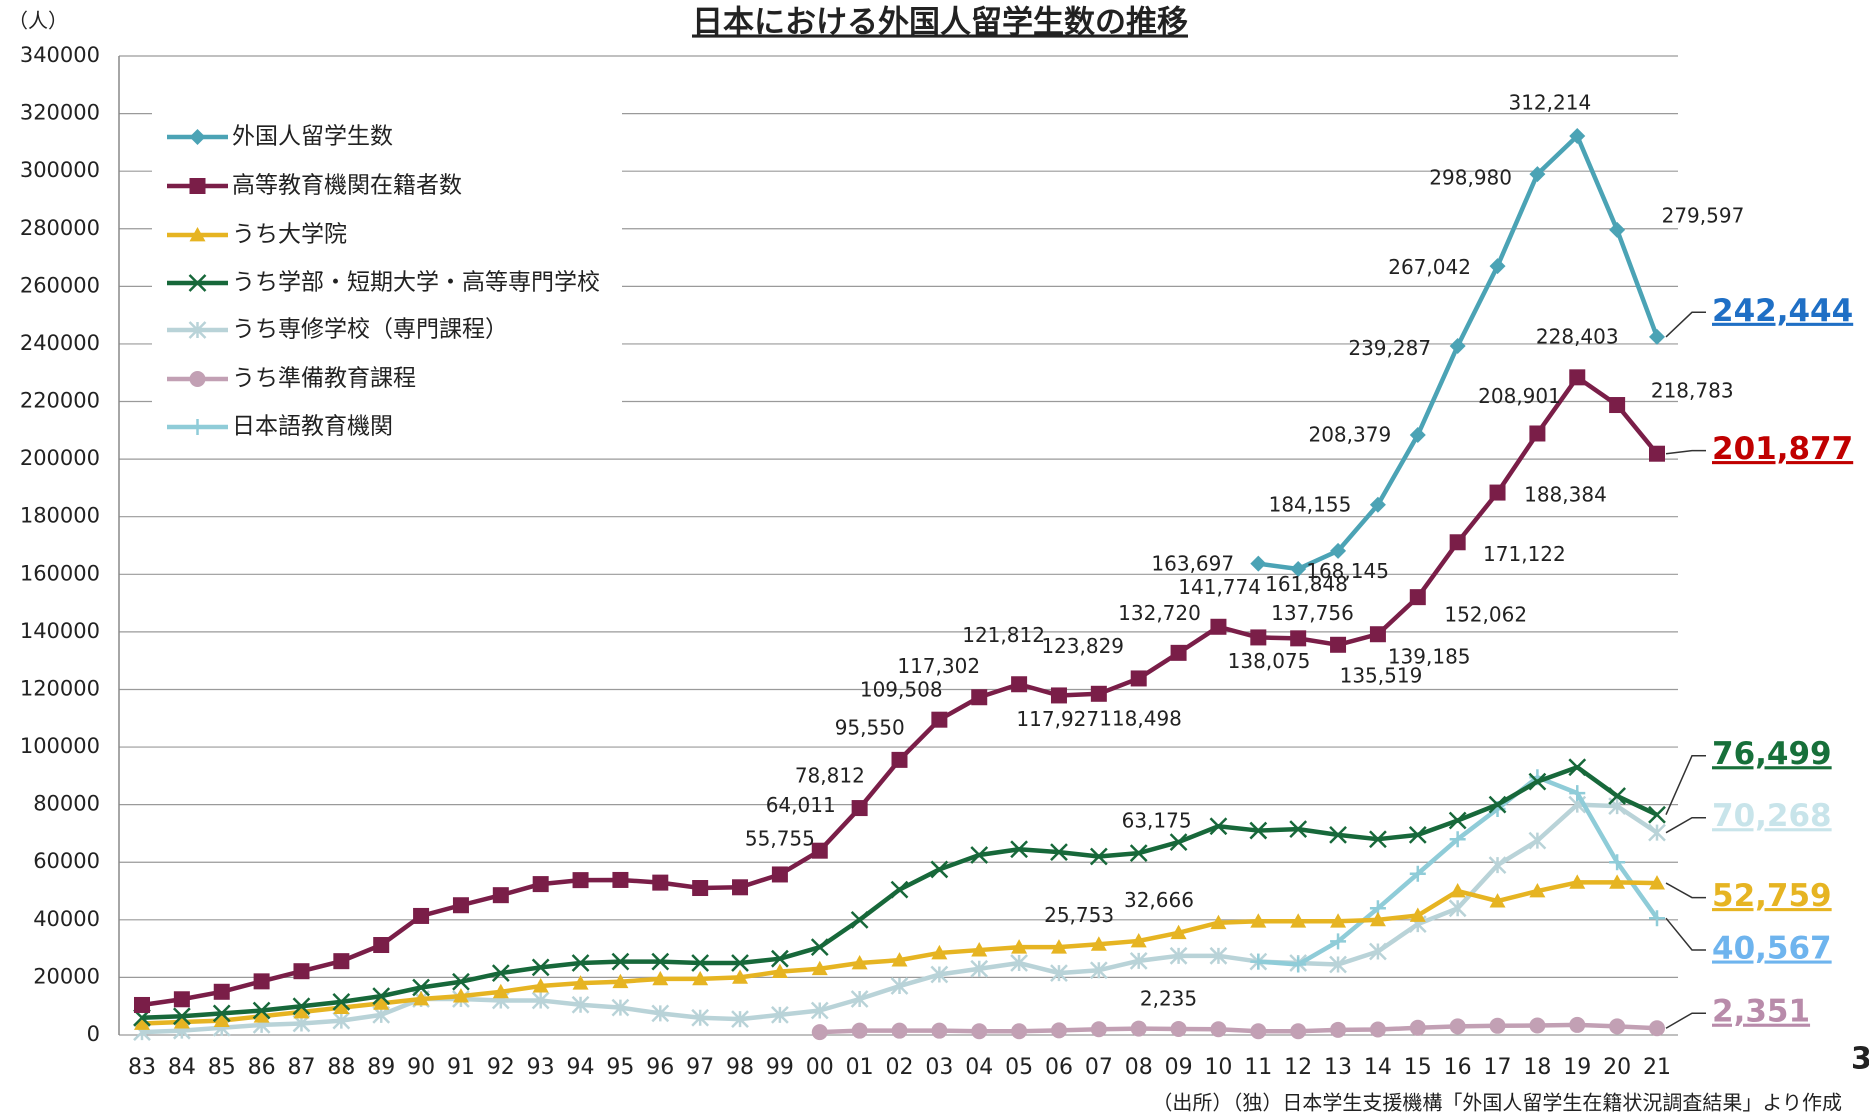  What do you see at coordinates (60, 170) in the screenshot?
I see `y-tick-label: 300000` at bounding box center [60, 170].